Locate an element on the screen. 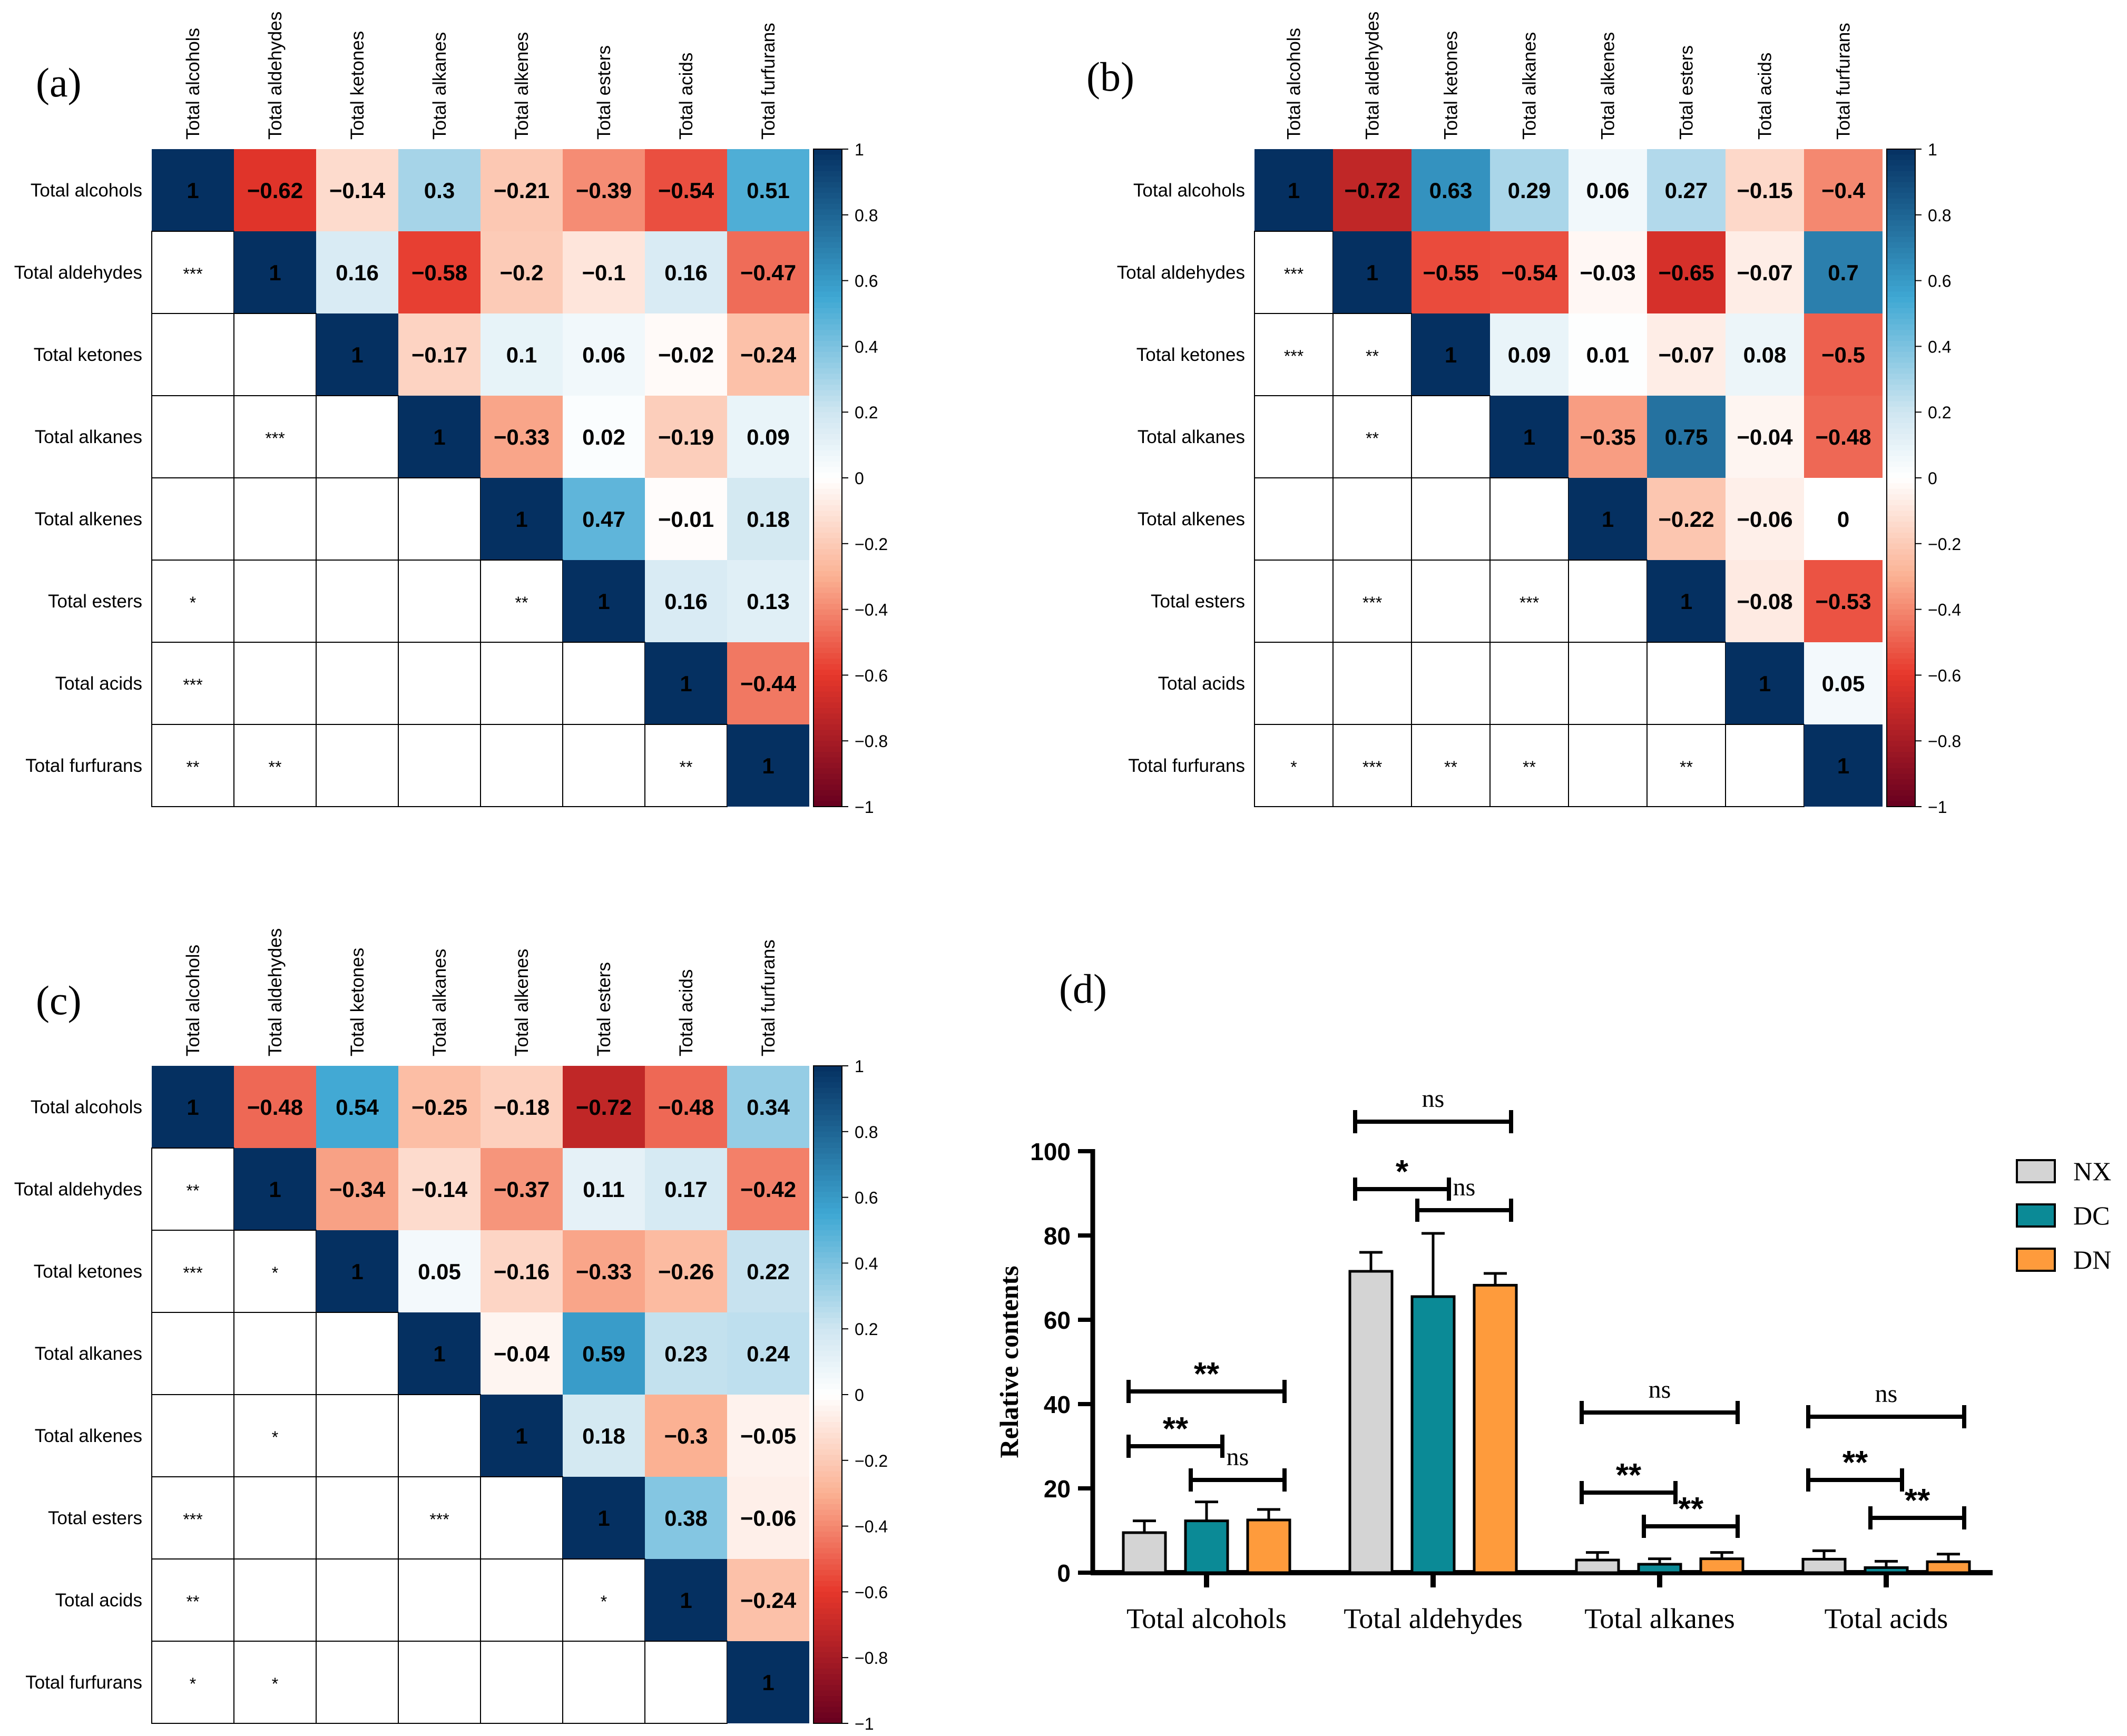 The height and width of the screenshot is (1736, 2127). column-label: Total alcohols is located at coordinates (193, 84).